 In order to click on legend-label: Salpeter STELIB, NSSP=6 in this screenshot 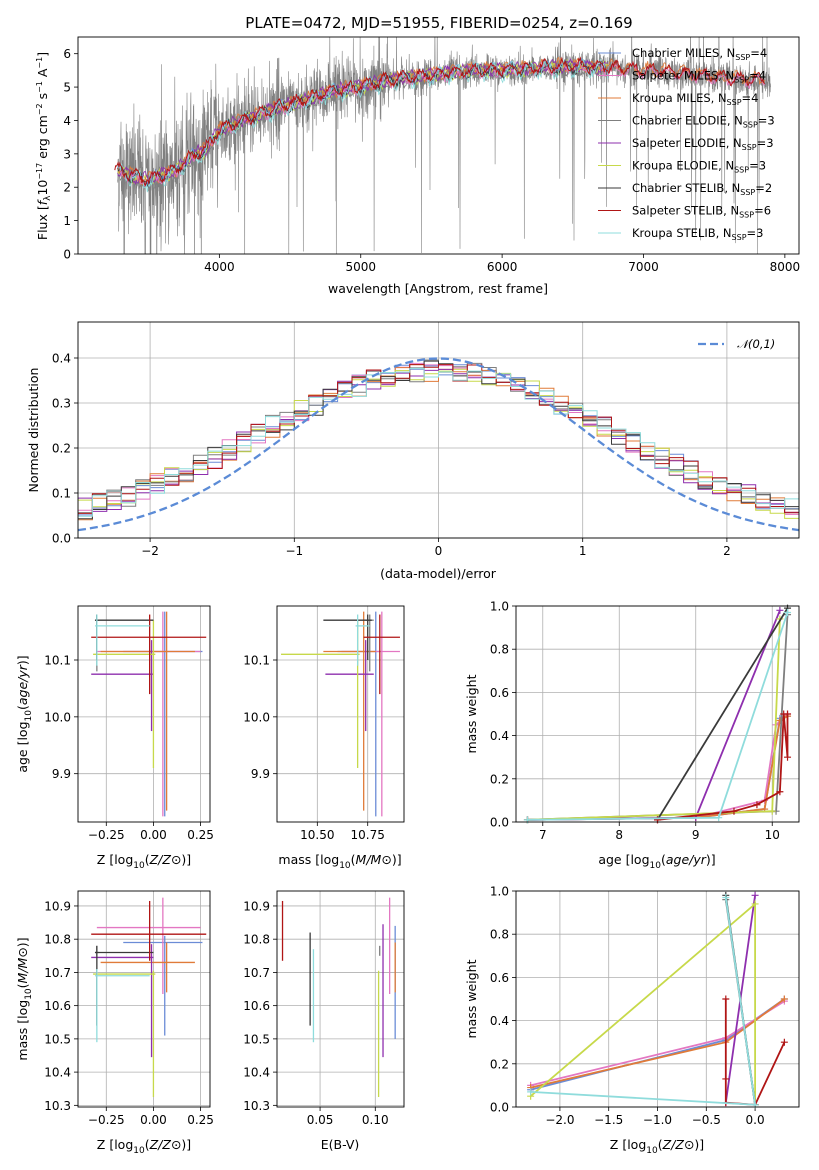, I will do `click(701, 212)`.